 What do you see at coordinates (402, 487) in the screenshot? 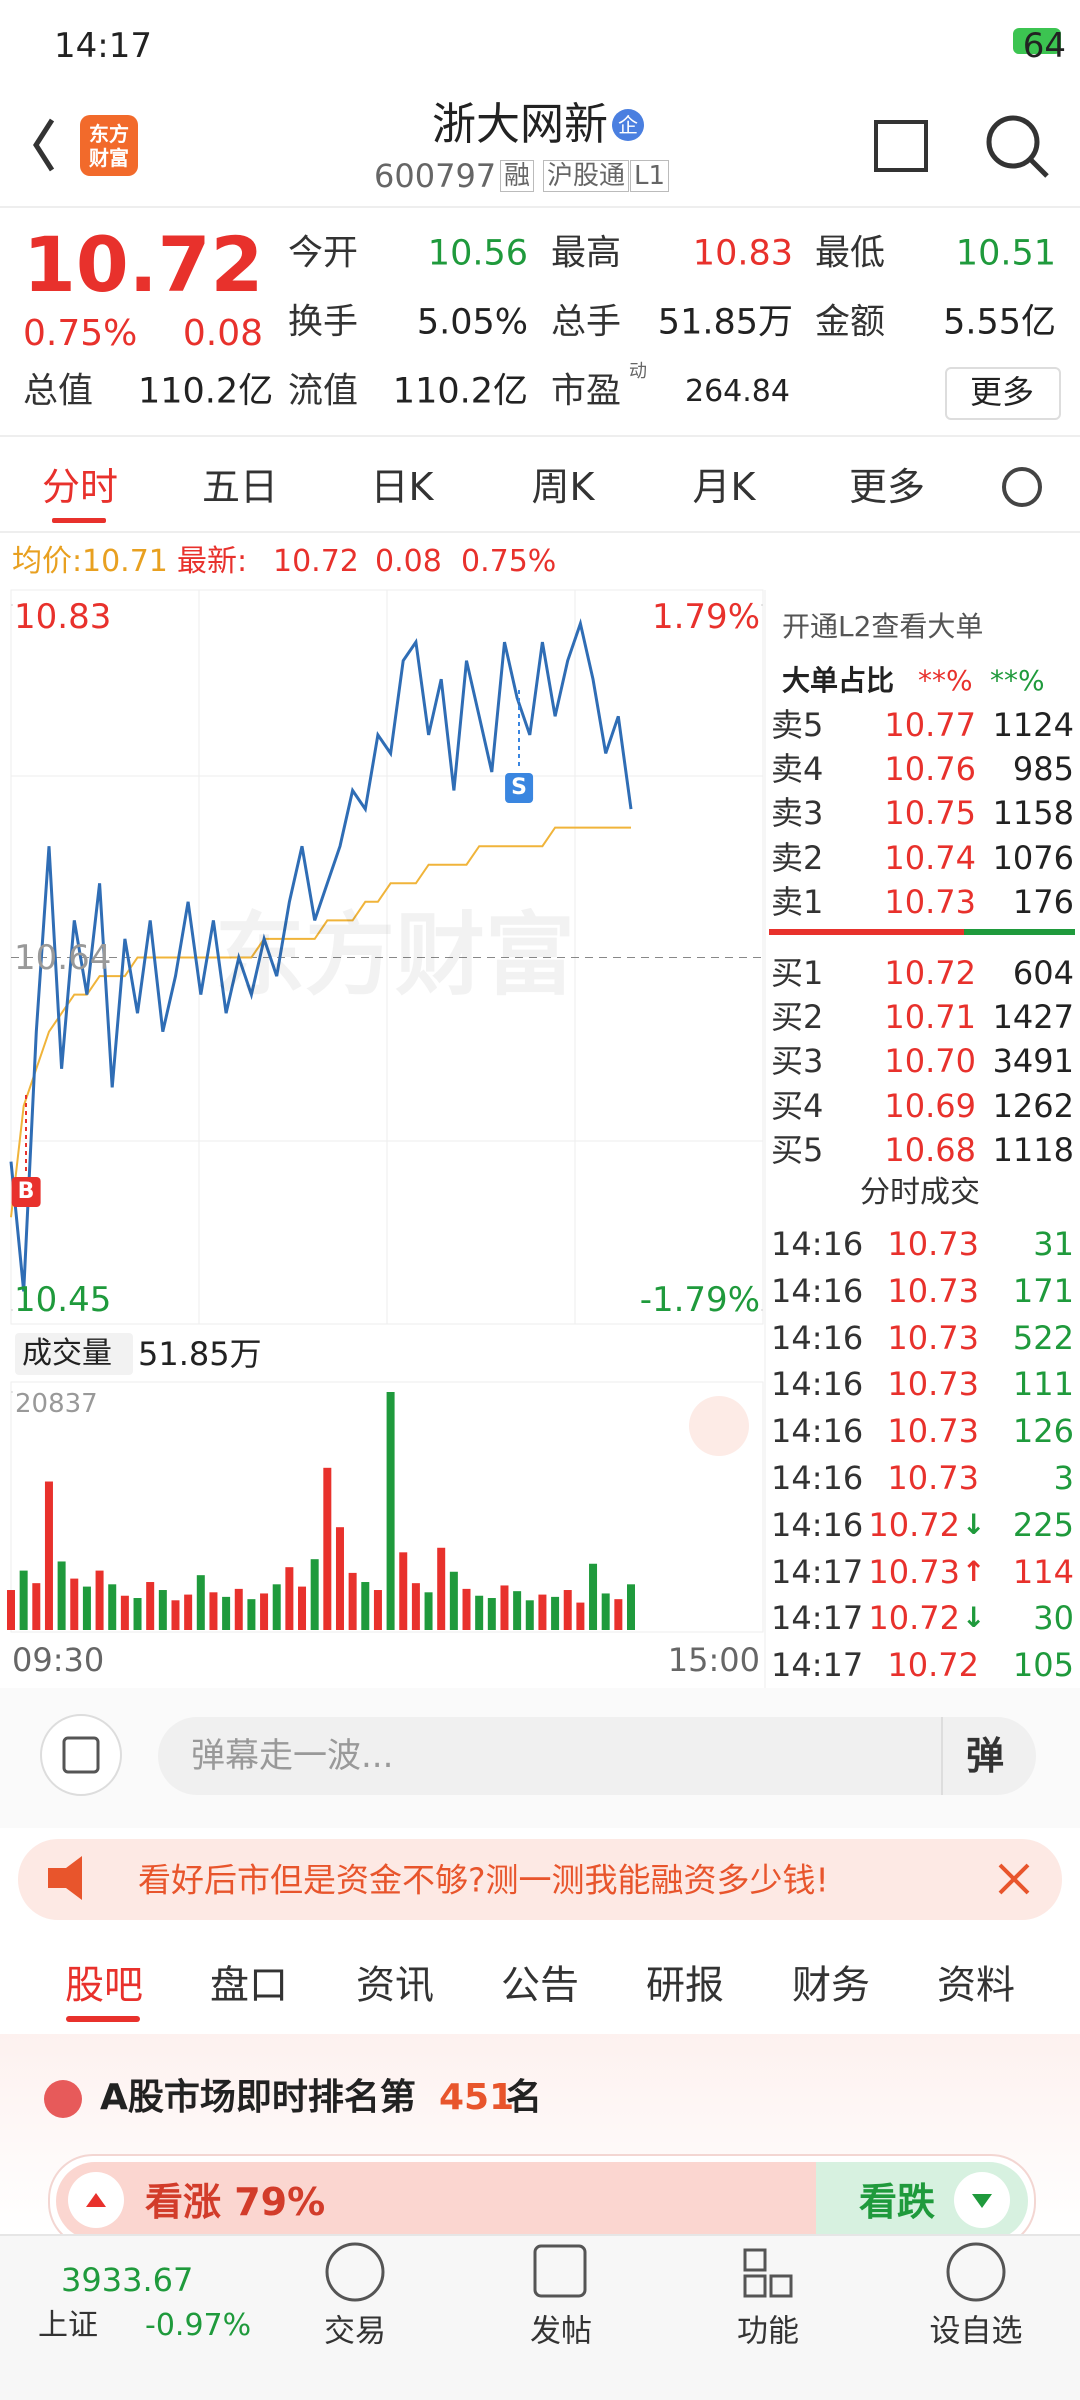
I see `chart-tab: 日K` at bounding box center [402, 487].